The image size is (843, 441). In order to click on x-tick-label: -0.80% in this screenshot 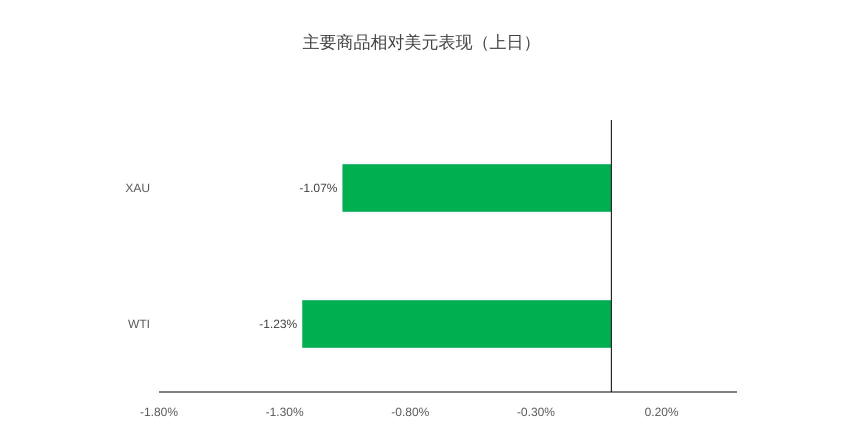, I will do `click(410, 412)`.